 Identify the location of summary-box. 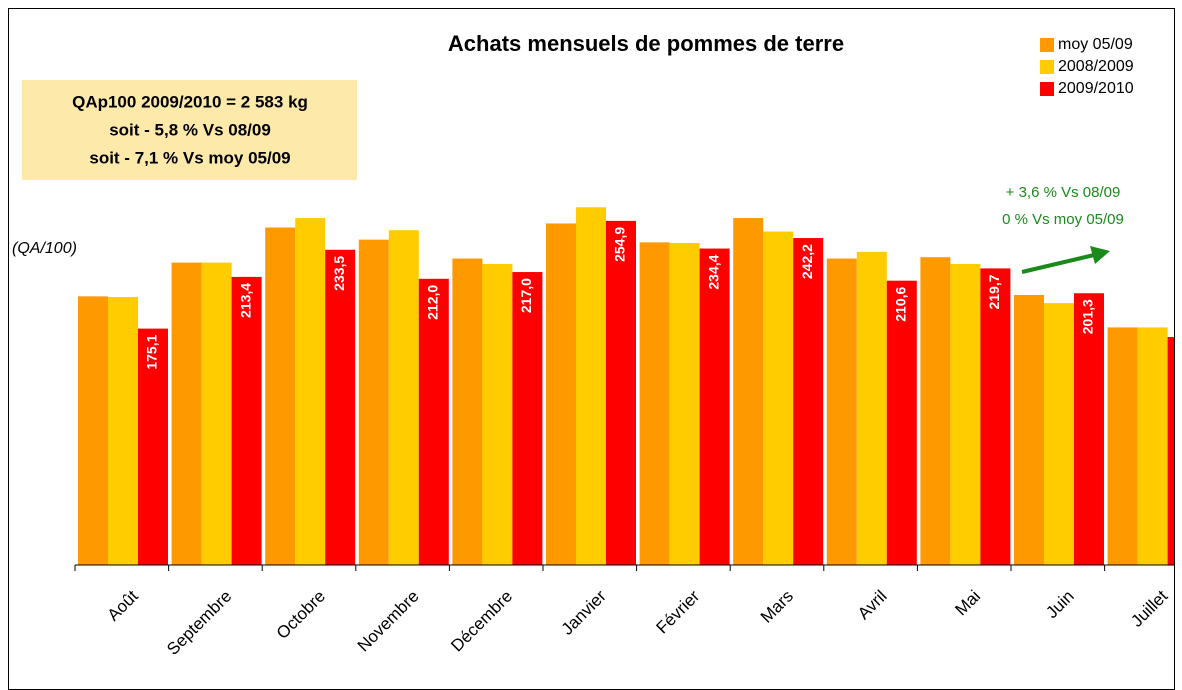
(189, 130).